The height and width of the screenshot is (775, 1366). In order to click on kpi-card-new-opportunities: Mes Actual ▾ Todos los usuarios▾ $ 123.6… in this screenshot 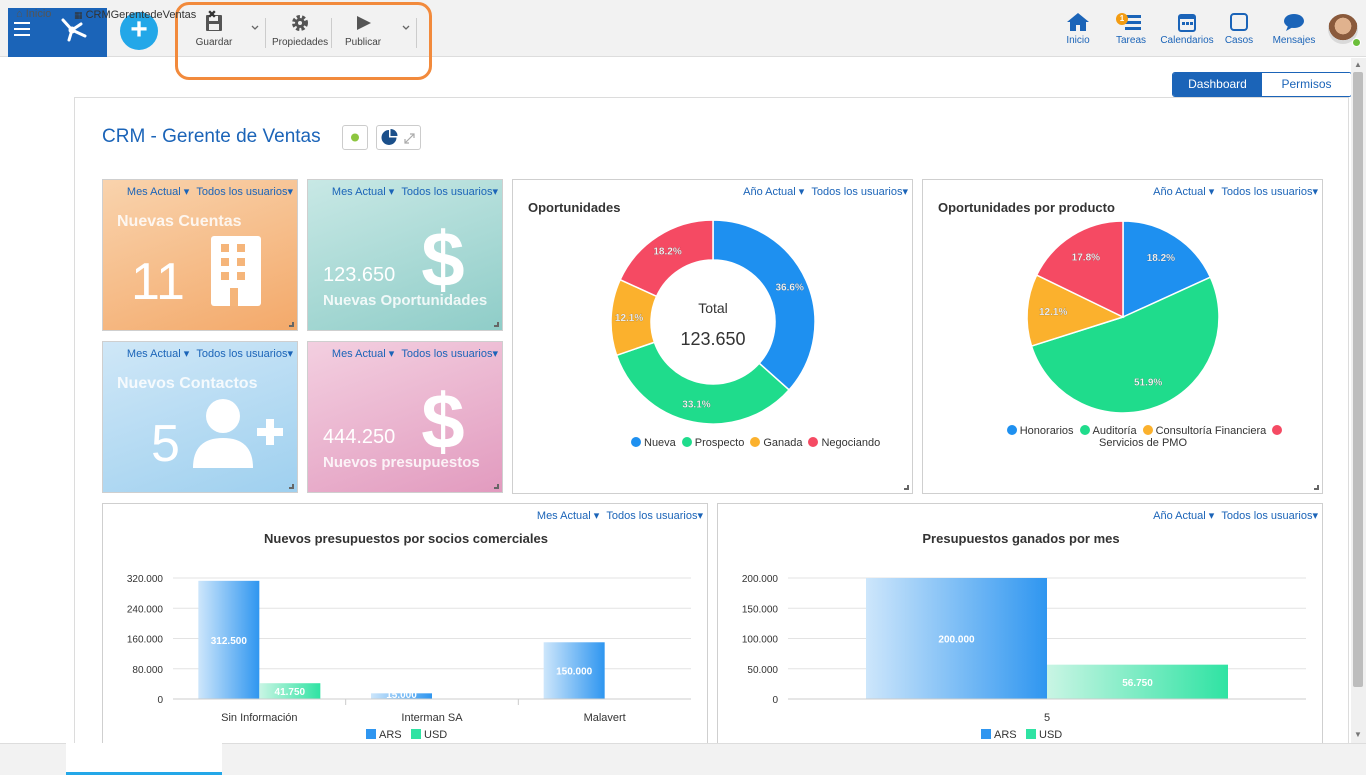, I will do `click(405, 255)`.